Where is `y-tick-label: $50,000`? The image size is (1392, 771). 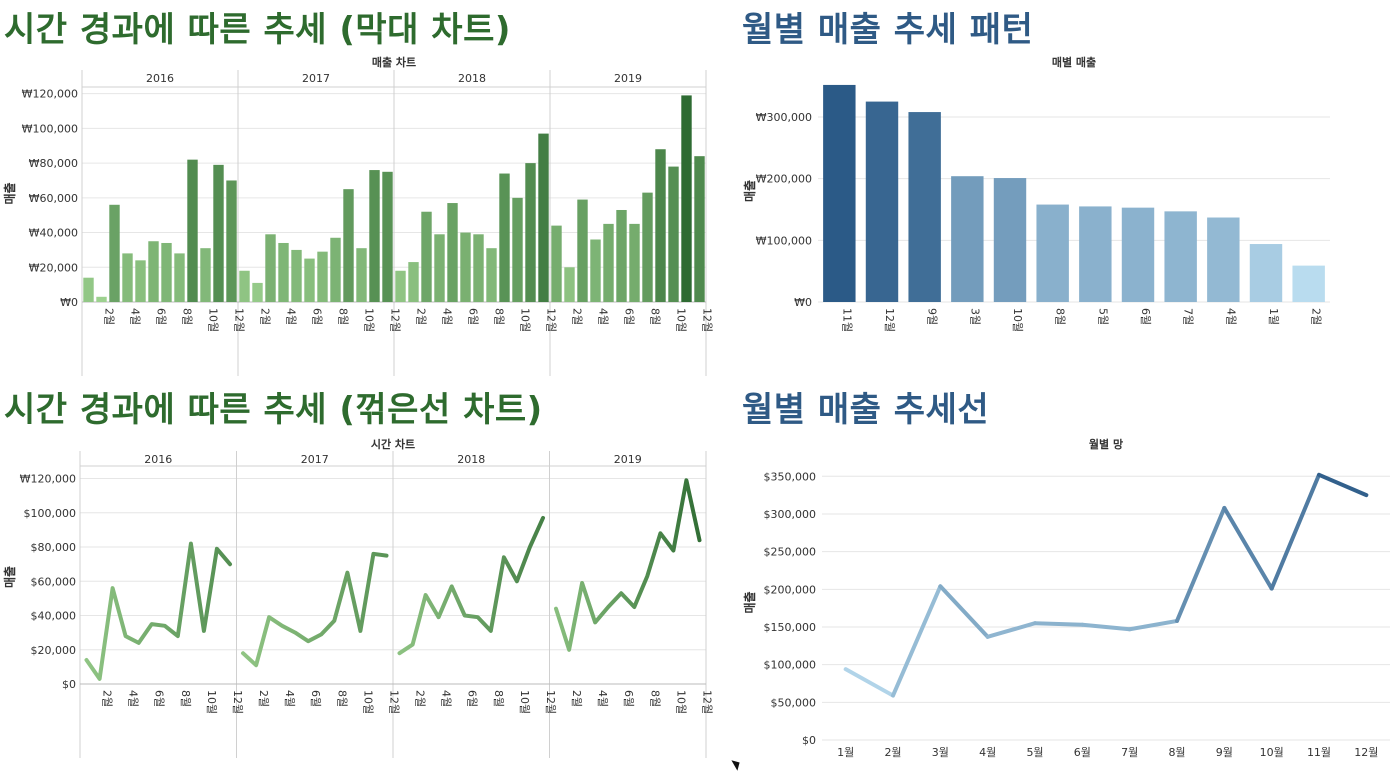 y-tick-label: $50,000 is located at coordinates (794, 702).